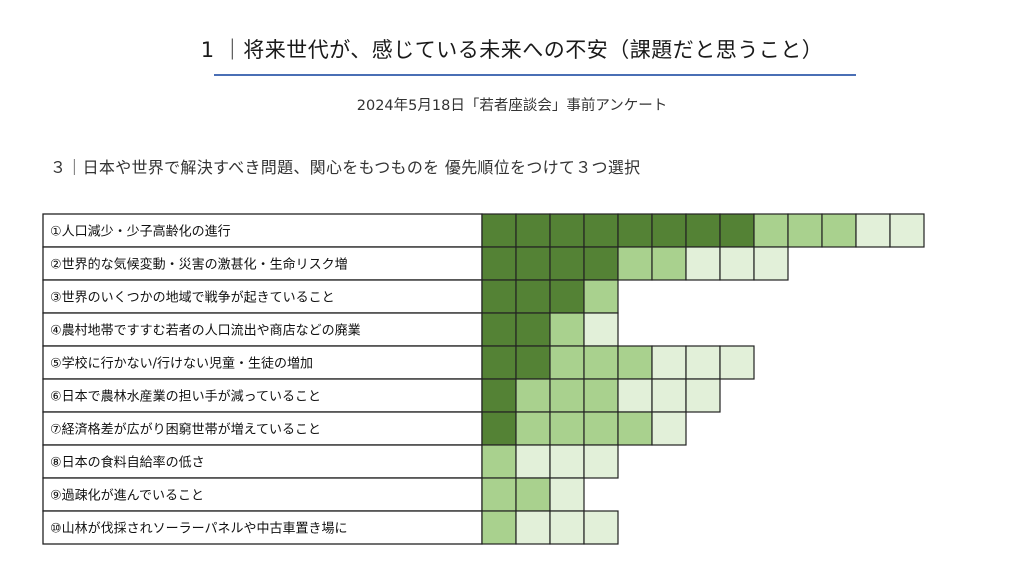  Describe the element at coordinates (535, 75) in the screenshot. I see `title-underline` at that location.